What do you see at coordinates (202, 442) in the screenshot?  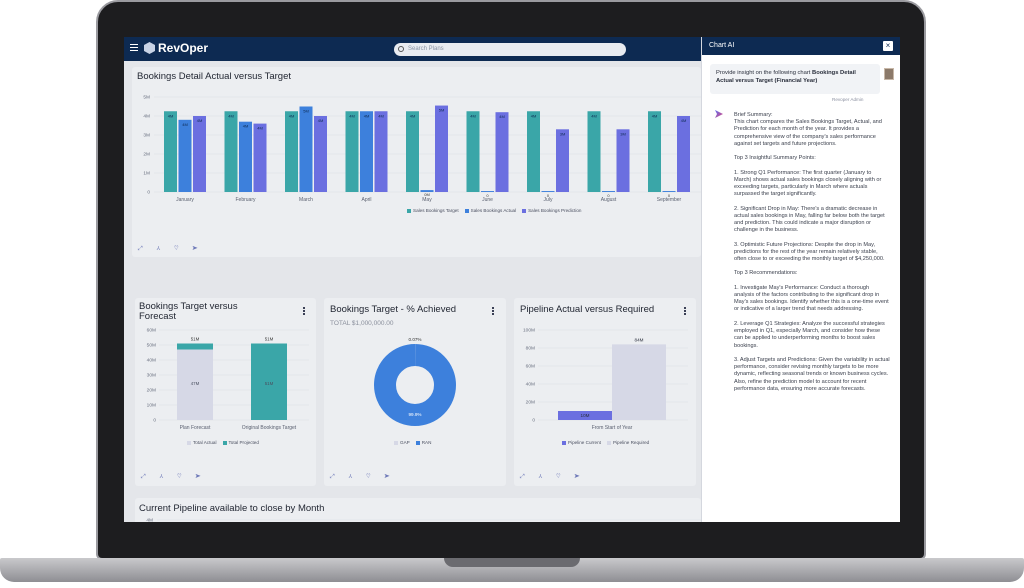 I see `legend-total-actual: Total Actual` at bounding box center [202, 442].